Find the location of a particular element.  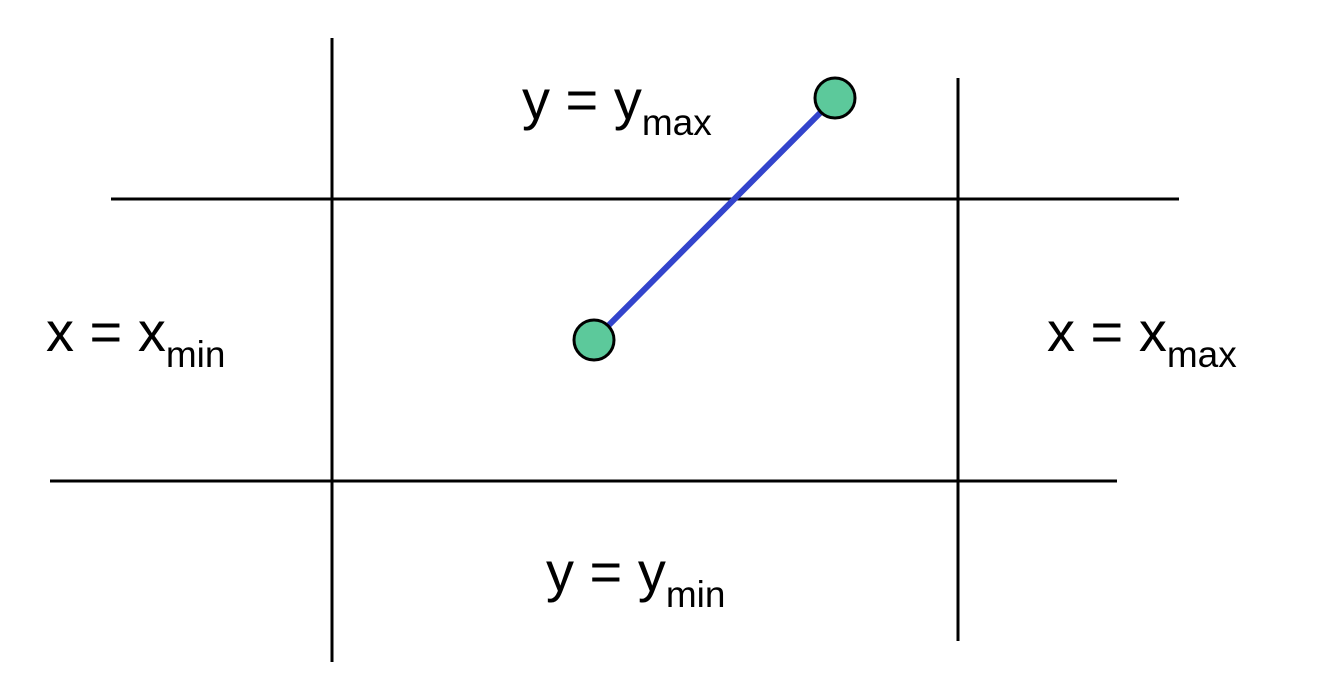

y-max-label: y = ymax is located at coordinates (617, 107).